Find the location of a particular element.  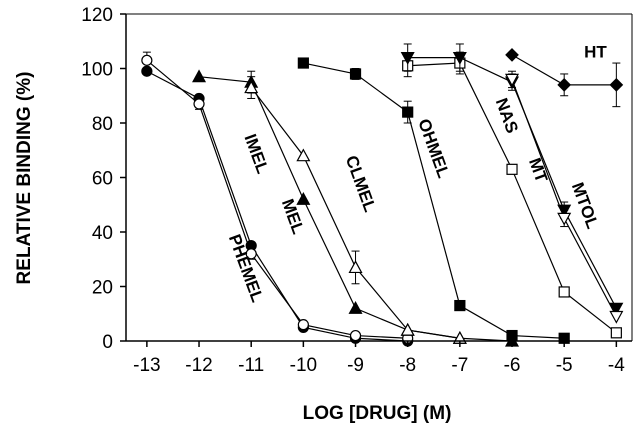

series-line is located at coordinates (564, 198).